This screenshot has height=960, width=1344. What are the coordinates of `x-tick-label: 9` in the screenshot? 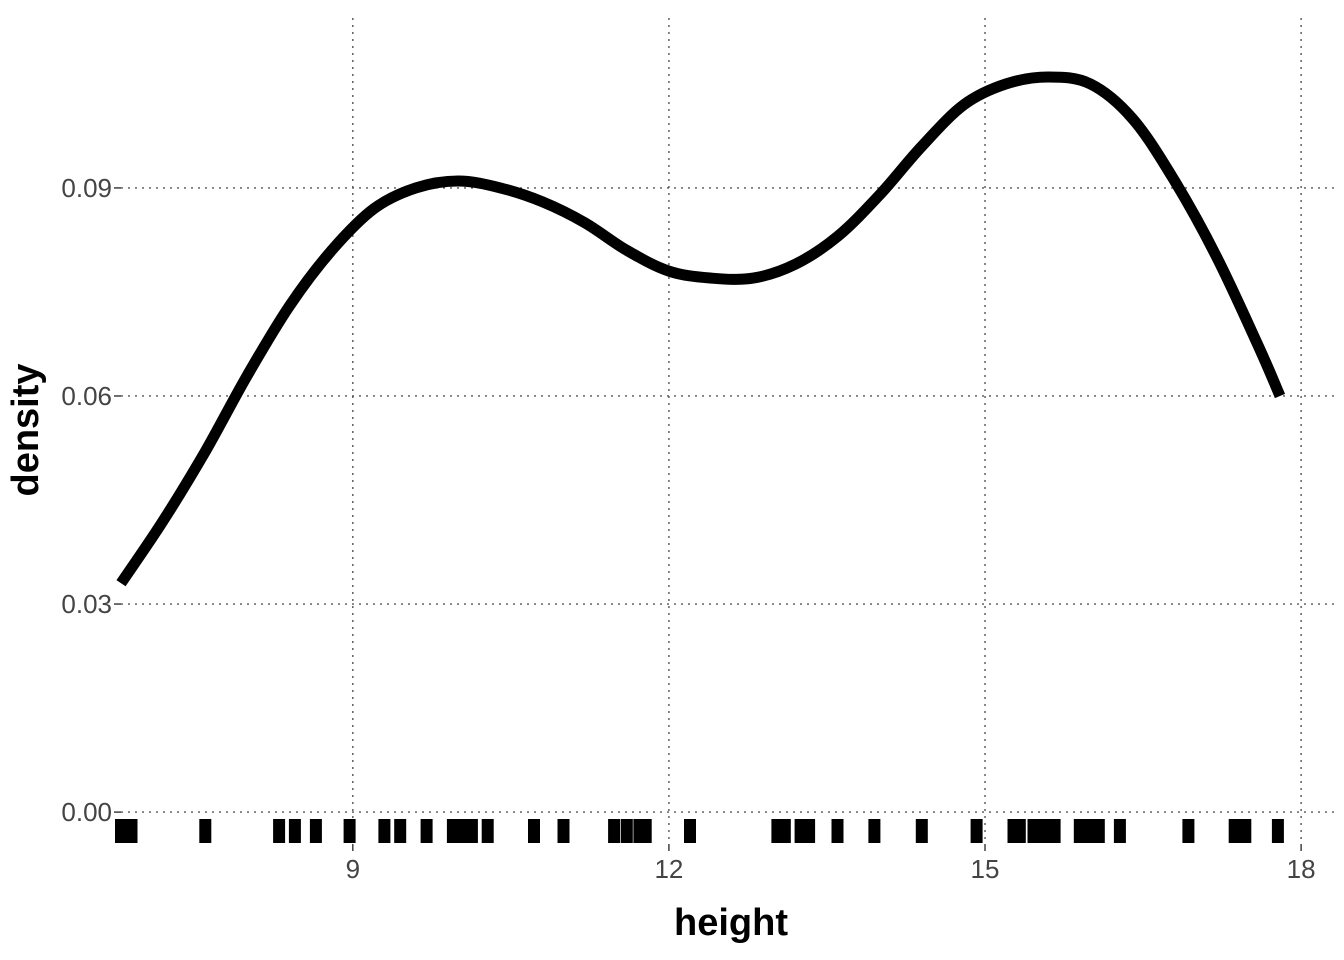 It's located at (353, 869).